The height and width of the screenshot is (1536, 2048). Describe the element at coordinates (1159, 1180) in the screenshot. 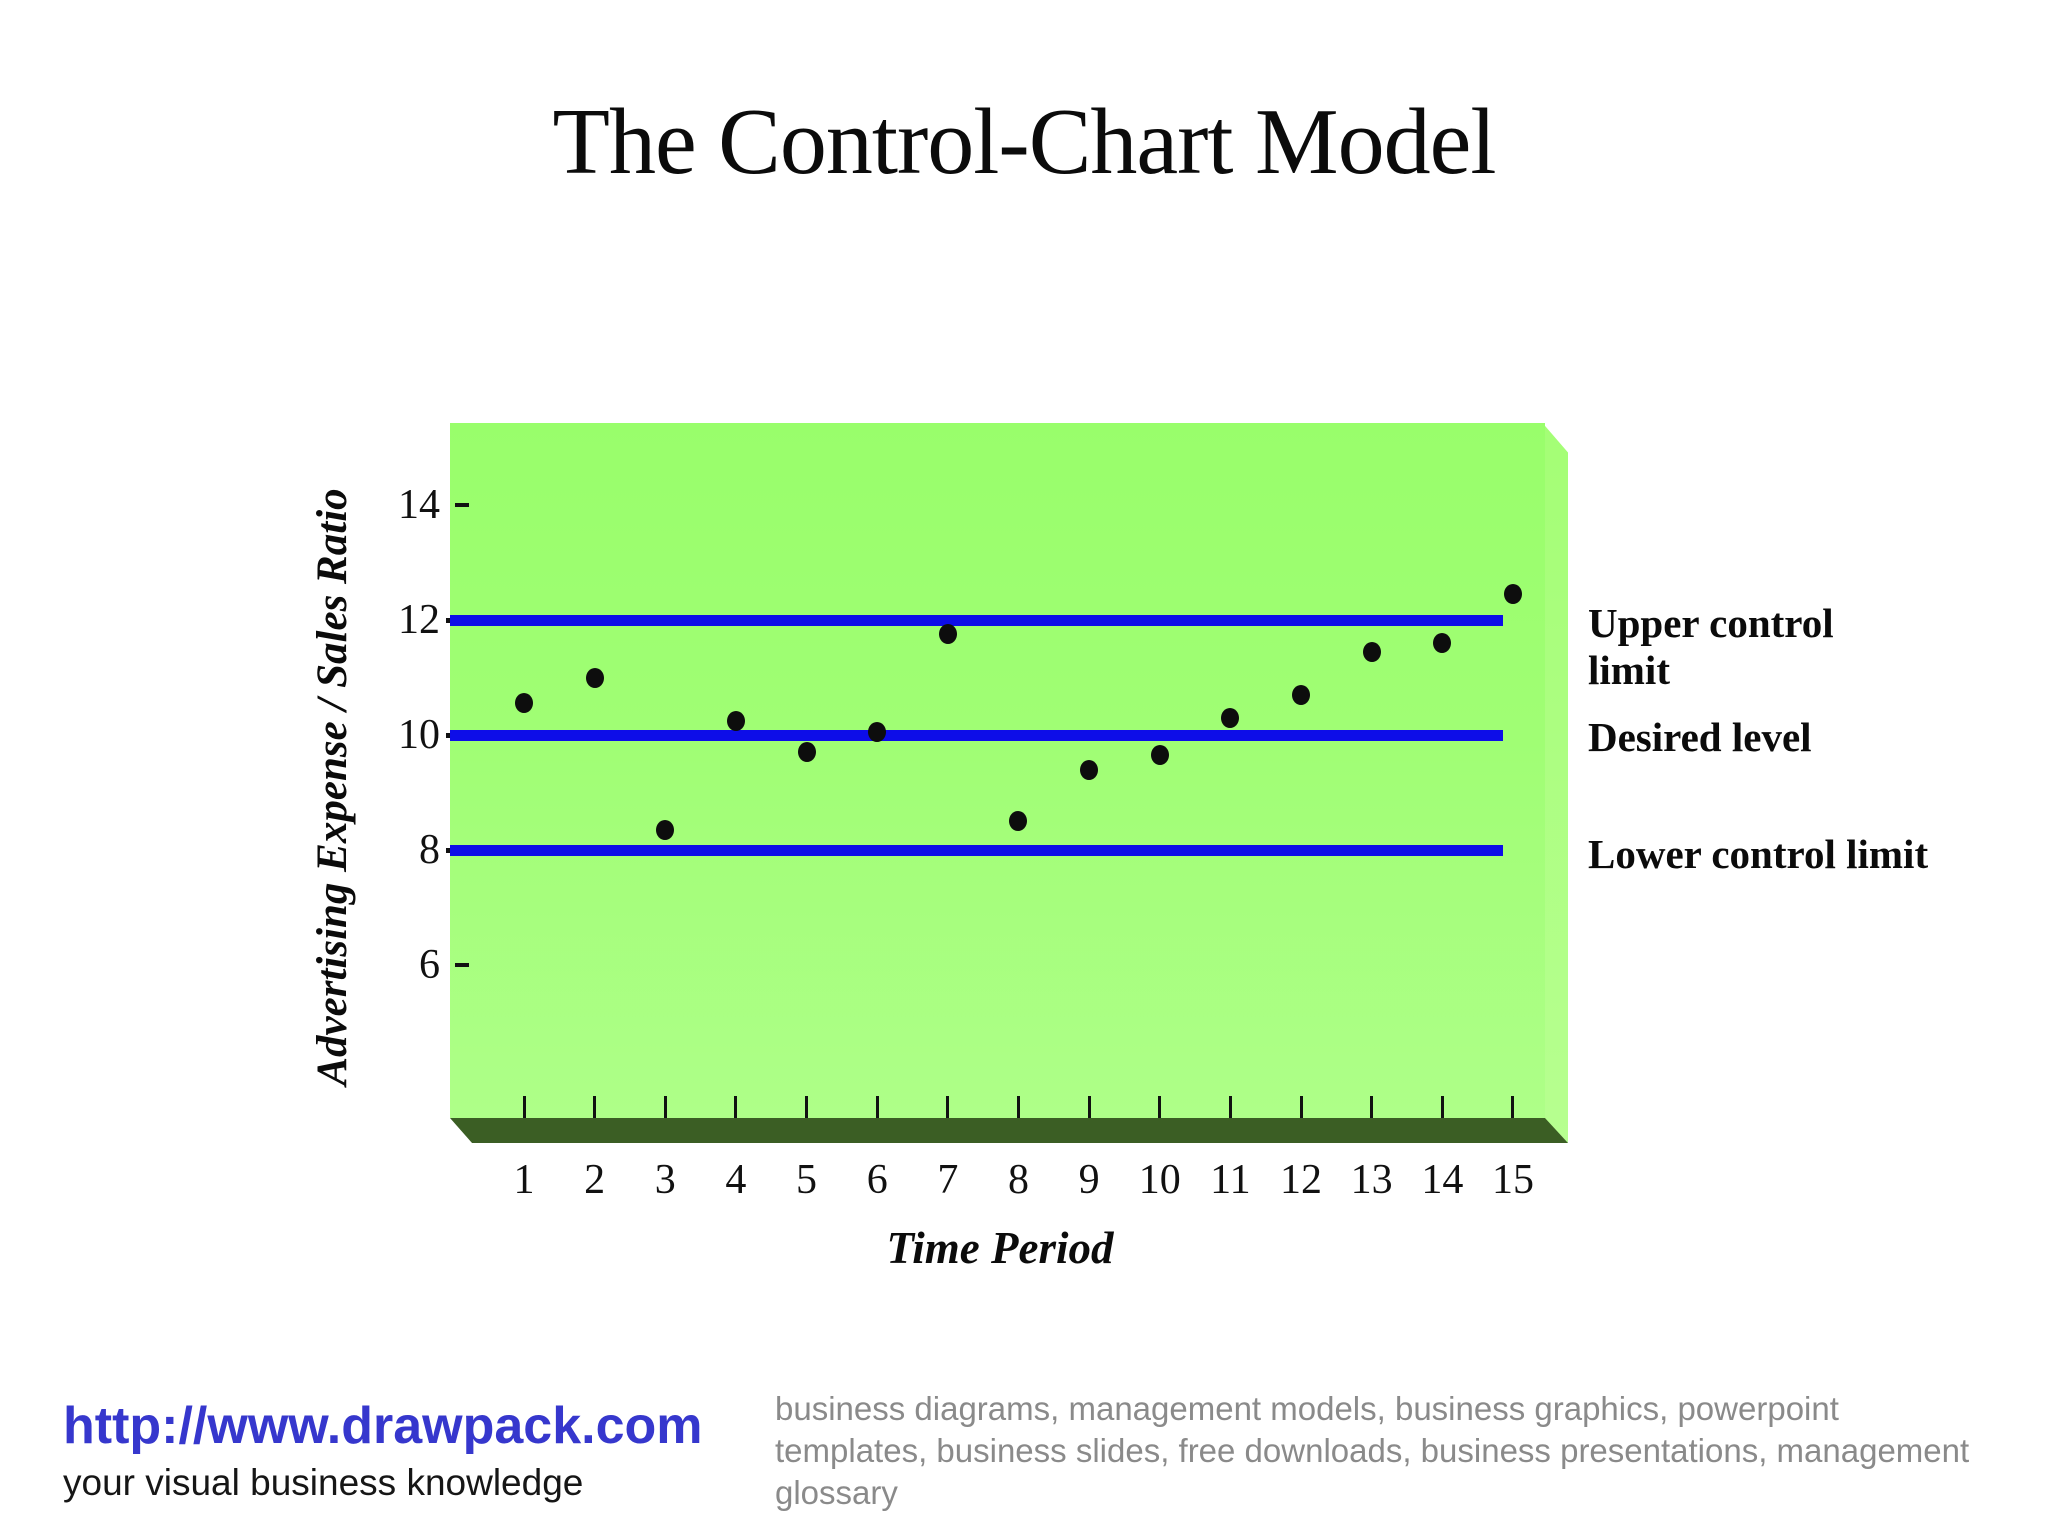

I see `x-tick-label: 10` at that location.